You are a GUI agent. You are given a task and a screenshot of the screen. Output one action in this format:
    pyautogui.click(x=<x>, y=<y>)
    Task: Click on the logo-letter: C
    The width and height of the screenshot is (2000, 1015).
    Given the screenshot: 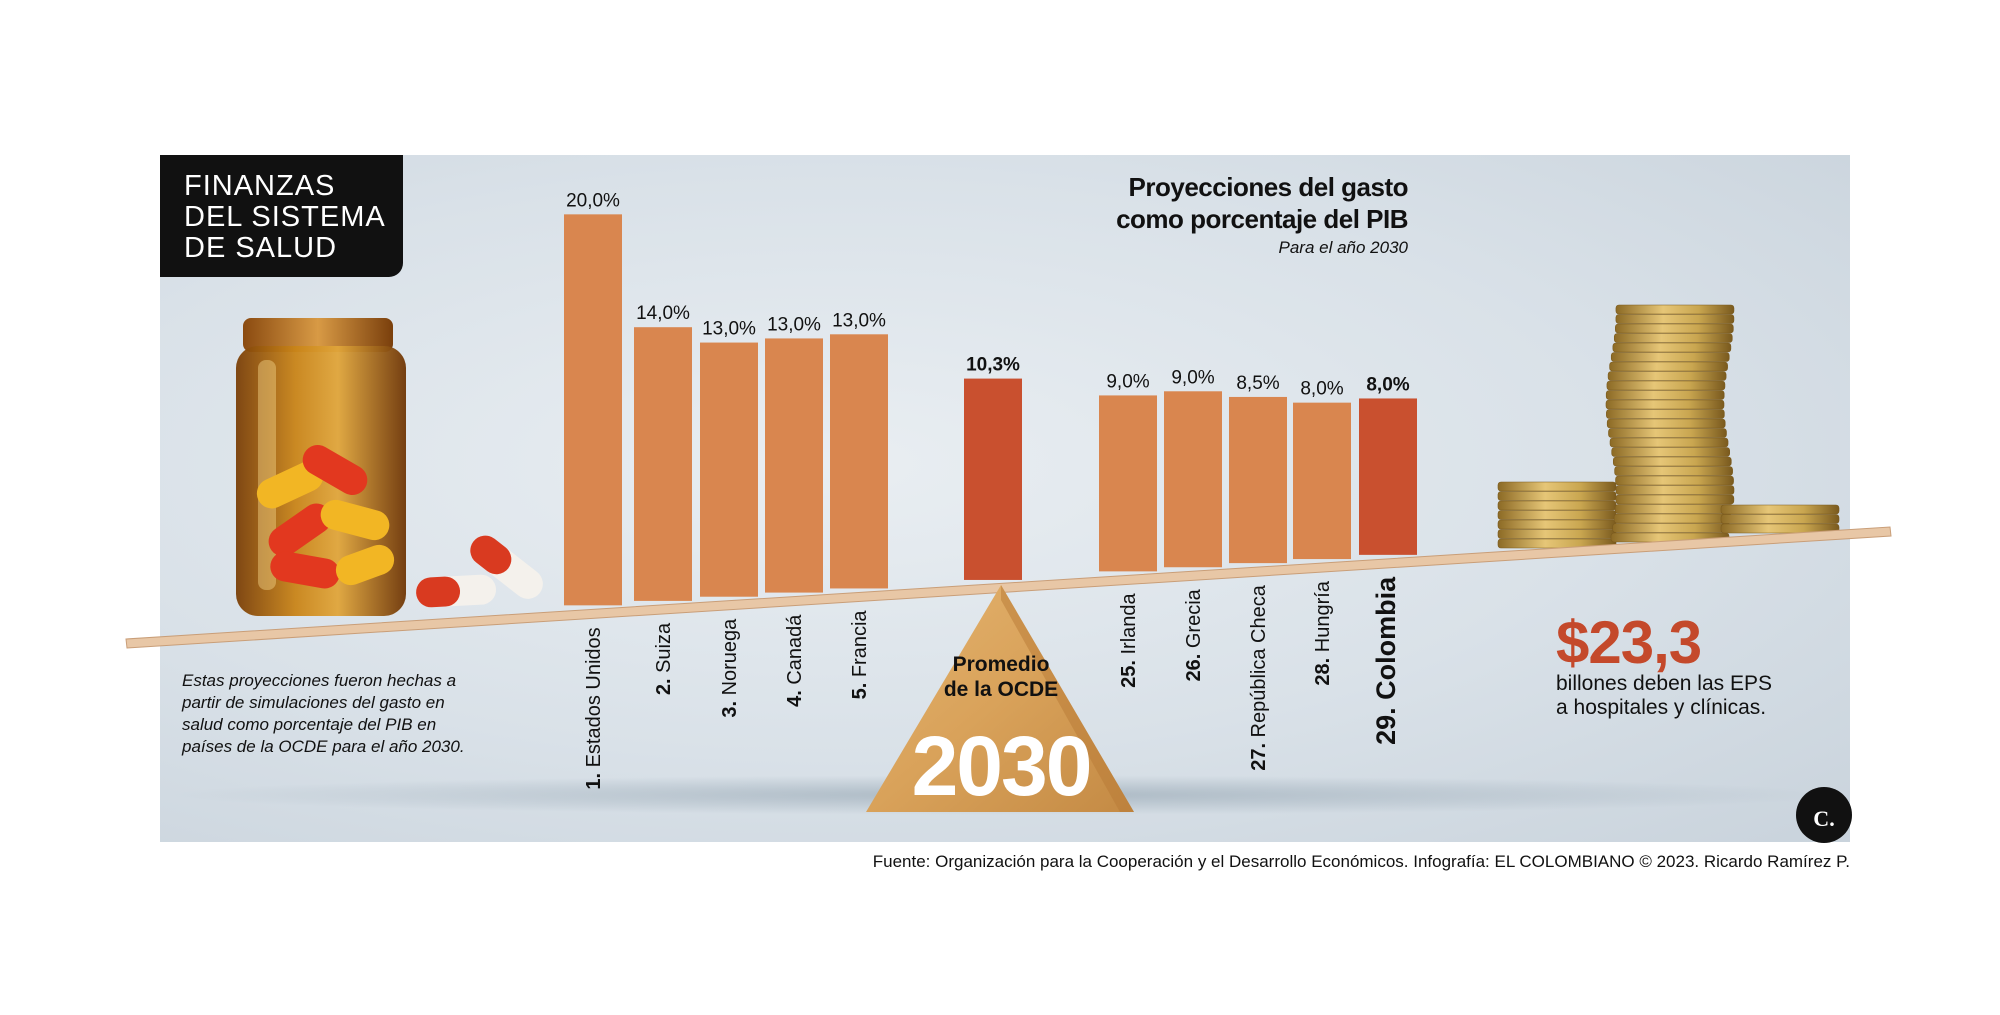 What is the action you would take?
    pyautogui.click(x=1821, y=818)
    